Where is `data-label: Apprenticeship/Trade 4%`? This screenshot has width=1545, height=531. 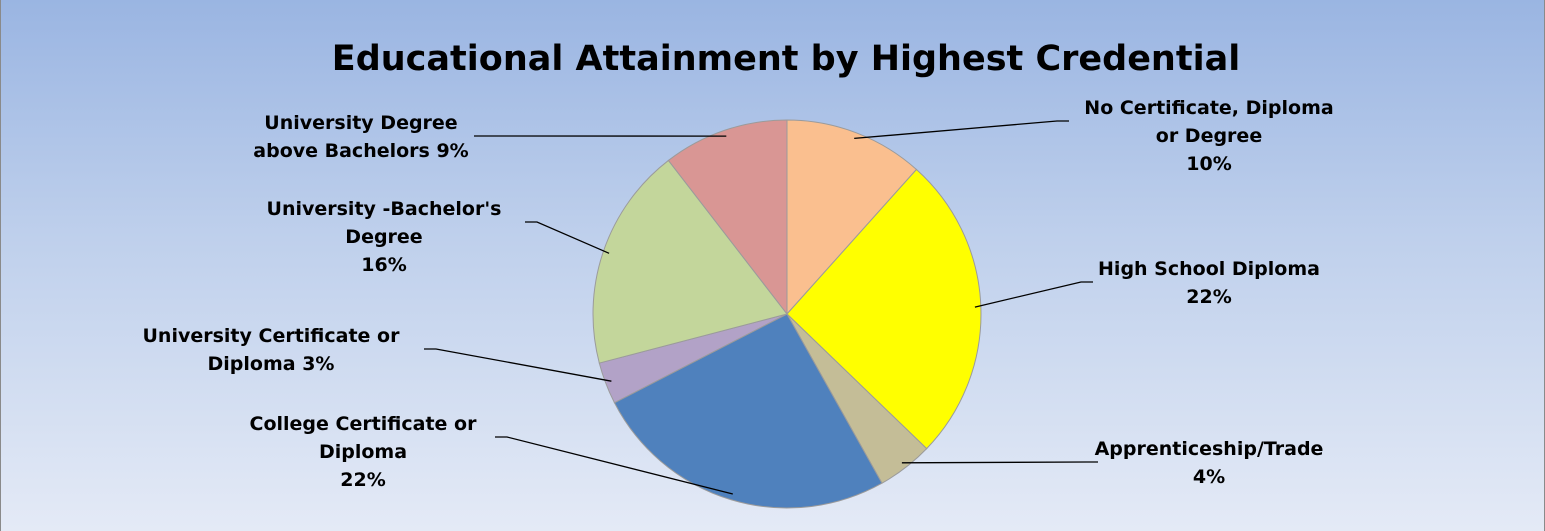
data-label: Apprenticeship/Trade 4% is located at coordinates (1209, 463).